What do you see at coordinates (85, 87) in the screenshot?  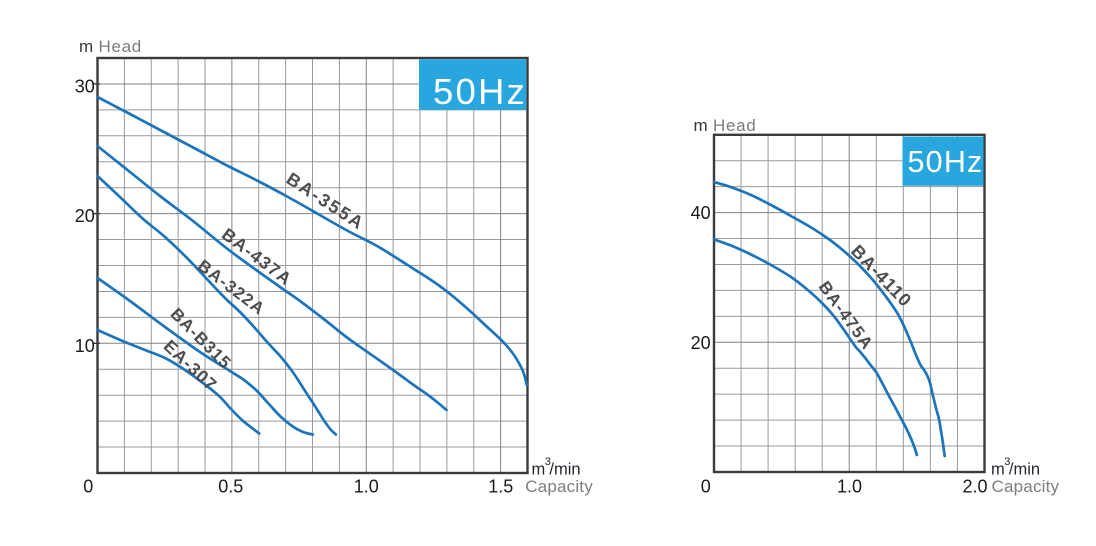 I see `svg-text: 30` at bounding box center [85, 87].